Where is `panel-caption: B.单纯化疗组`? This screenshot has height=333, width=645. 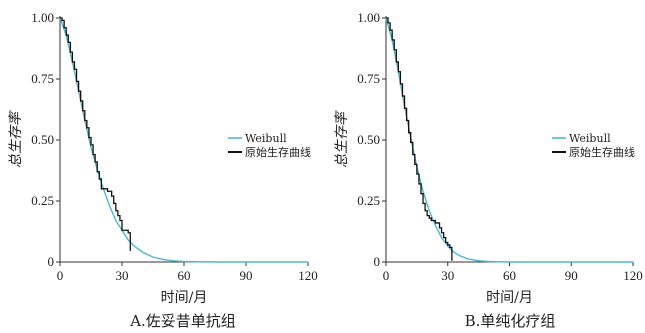
panel-caption: B.单纯化疗组 is located at coordinates (510, 321).